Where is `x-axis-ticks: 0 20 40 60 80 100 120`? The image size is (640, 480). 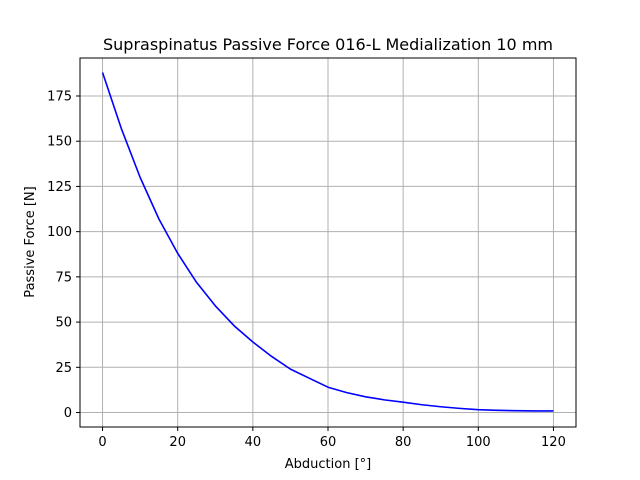
x-axis-ticks: 0 20 40 60 80 100 120 is located at coordinates (332, 438).